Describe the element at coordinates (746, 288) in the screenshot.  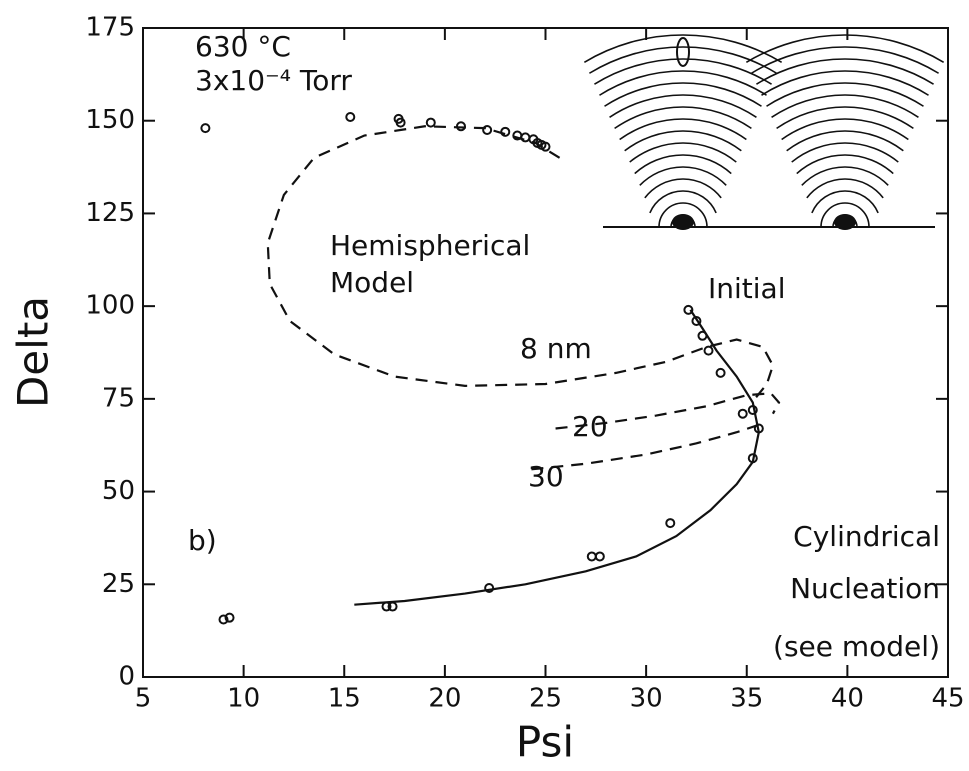
I see `annotation: Initial` at that location.